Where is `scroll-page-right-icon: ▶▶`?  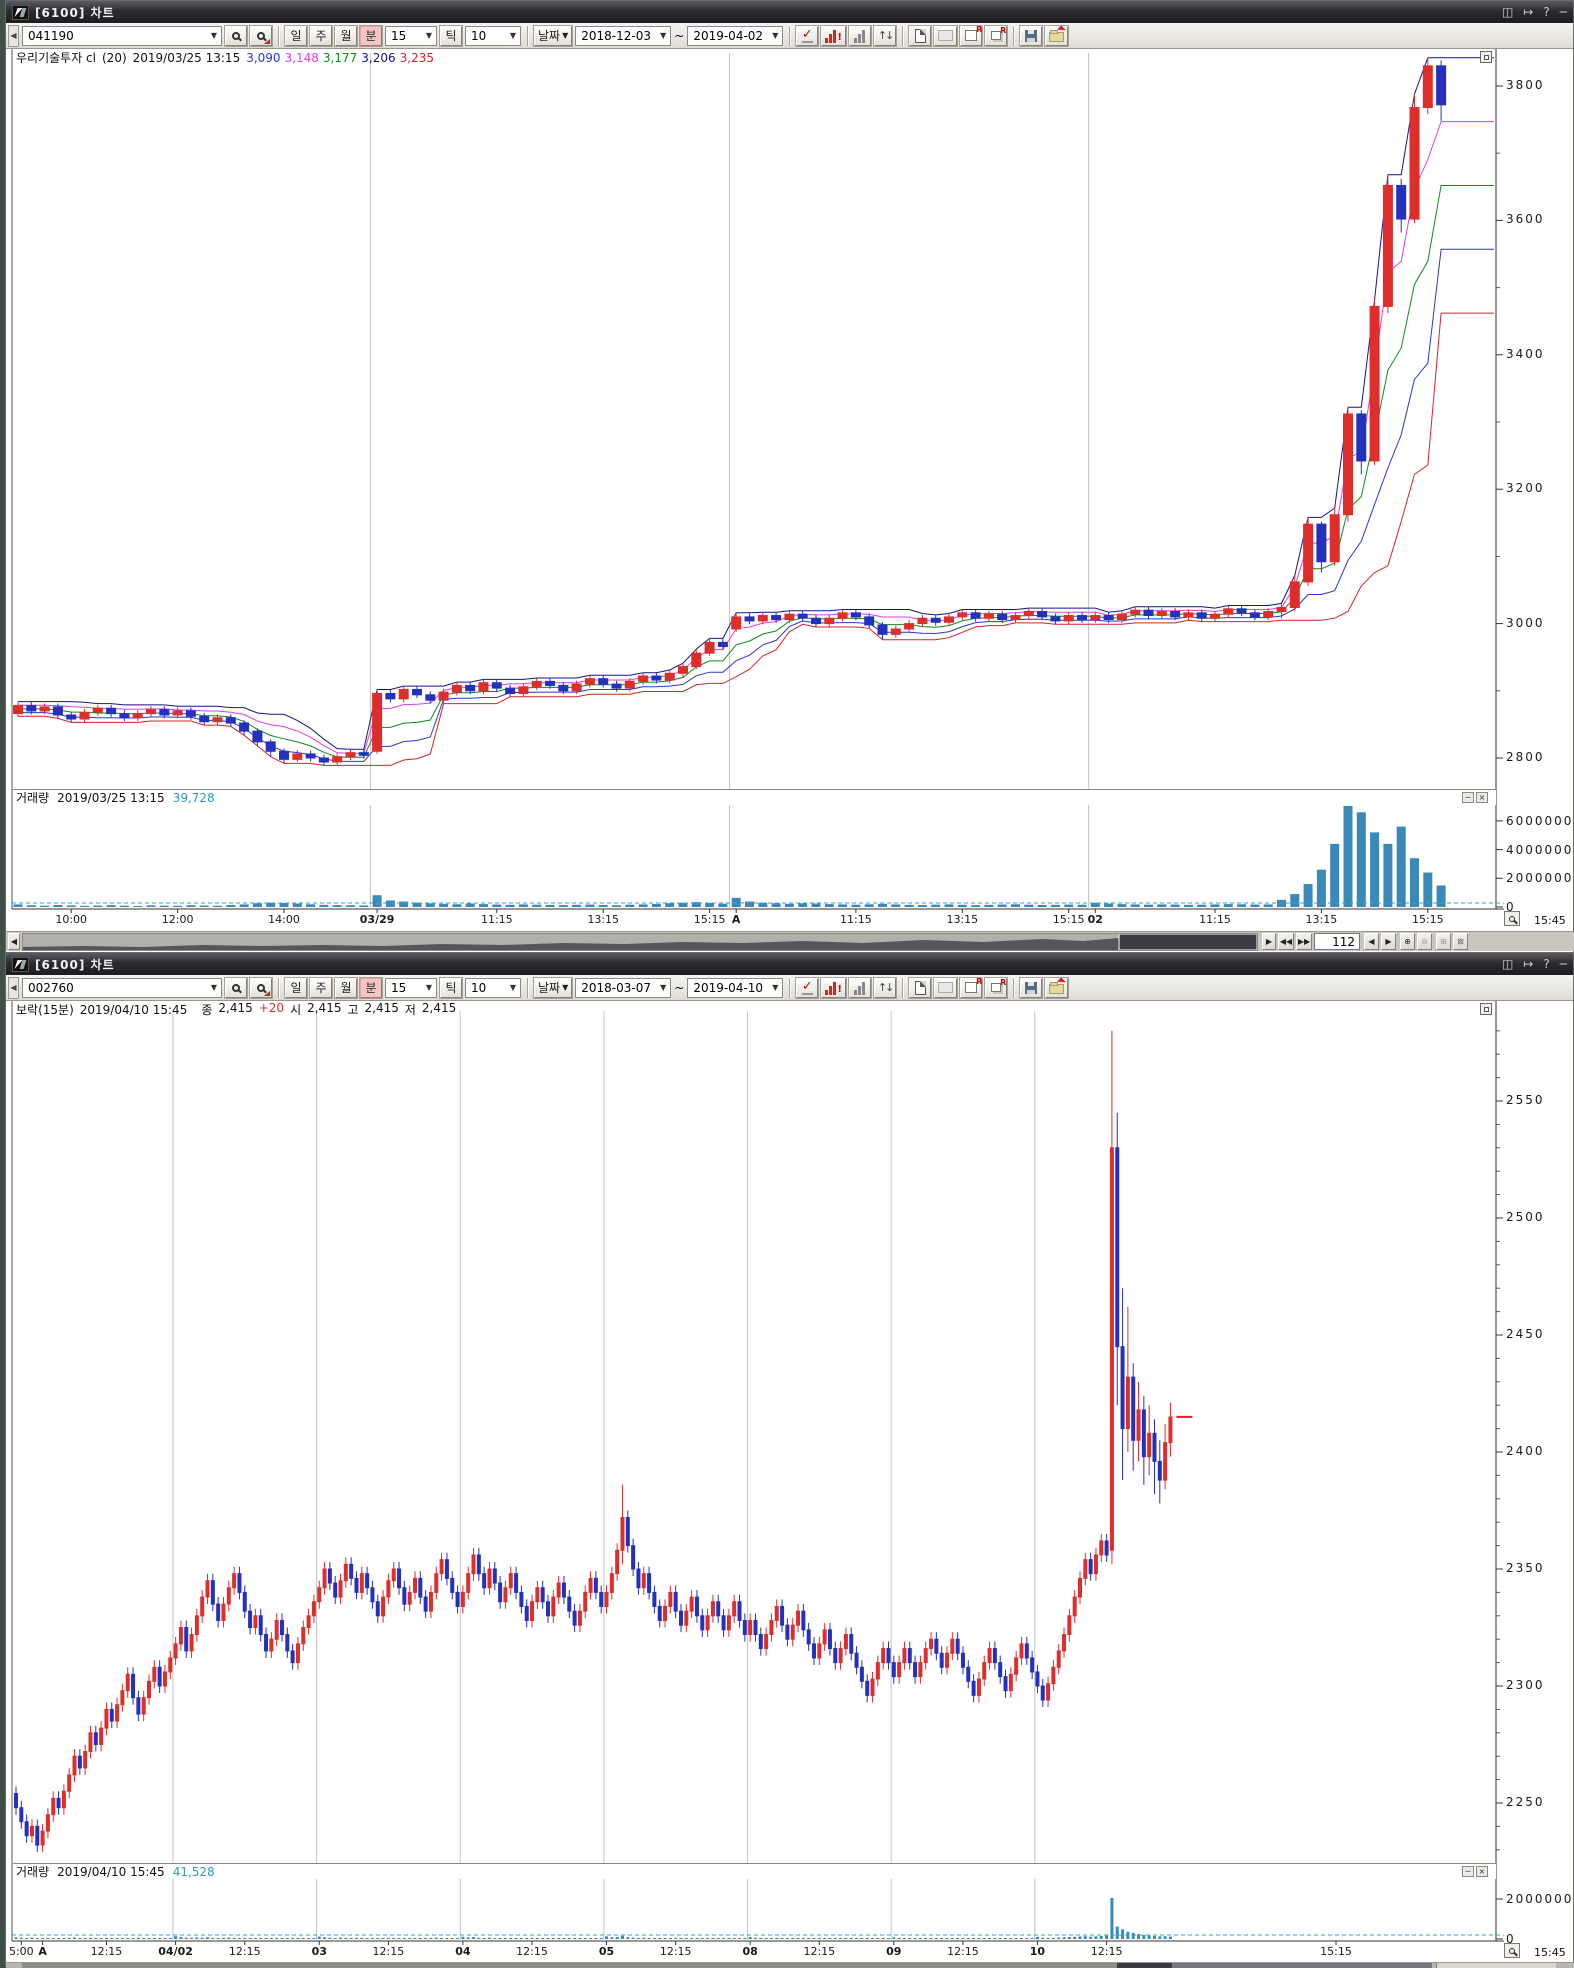 scroll-page-right-icon: ▶▶ is located at coordinates (1304, 941).